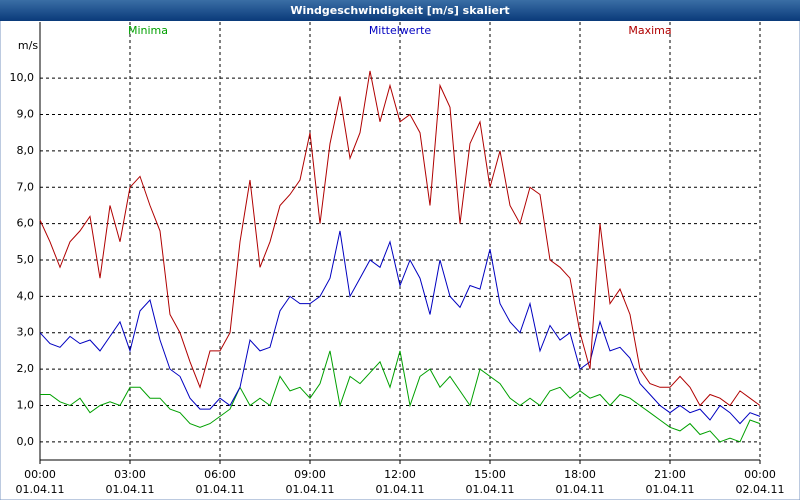  I want to click on x-tick-label: 12:00, so click(400, 474).